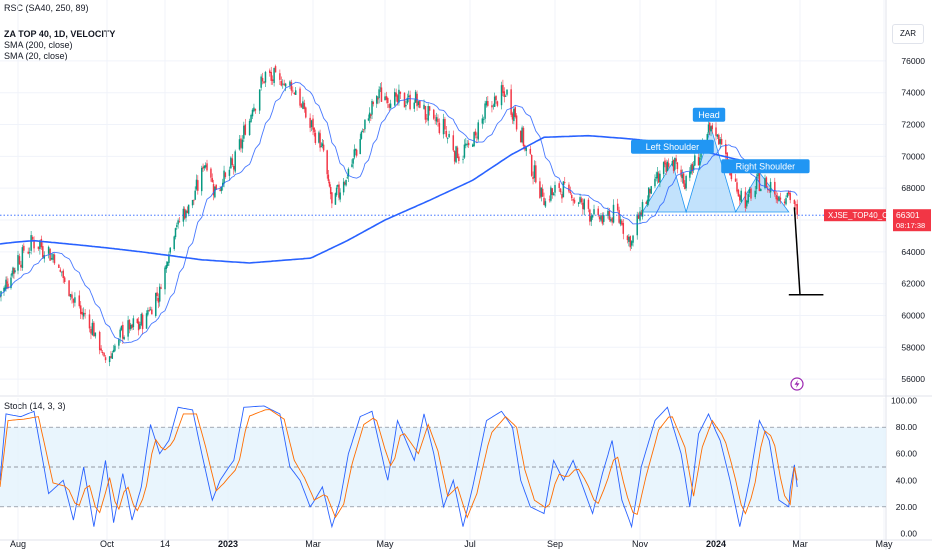  What do you see at coordinates (800, 544) in the screenshot?
I see `time-tick-label: Mar` at bounding box center [800, 544].